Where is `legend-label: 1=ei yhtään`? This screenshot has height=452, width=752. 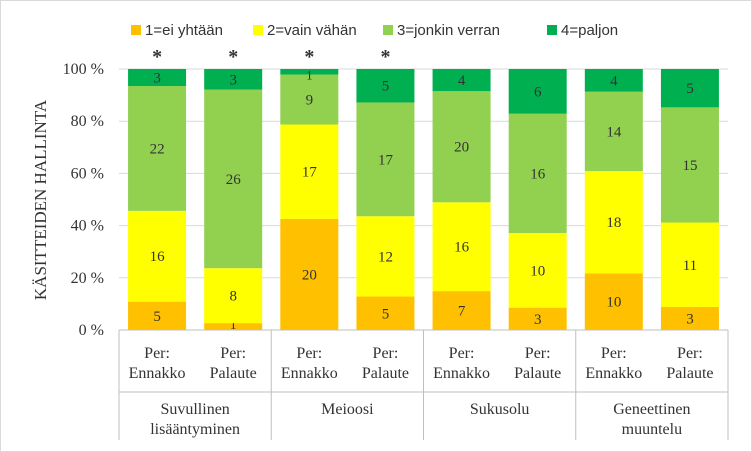
legend-label: 1=ei yhtään is located at coordinates (184, 30).